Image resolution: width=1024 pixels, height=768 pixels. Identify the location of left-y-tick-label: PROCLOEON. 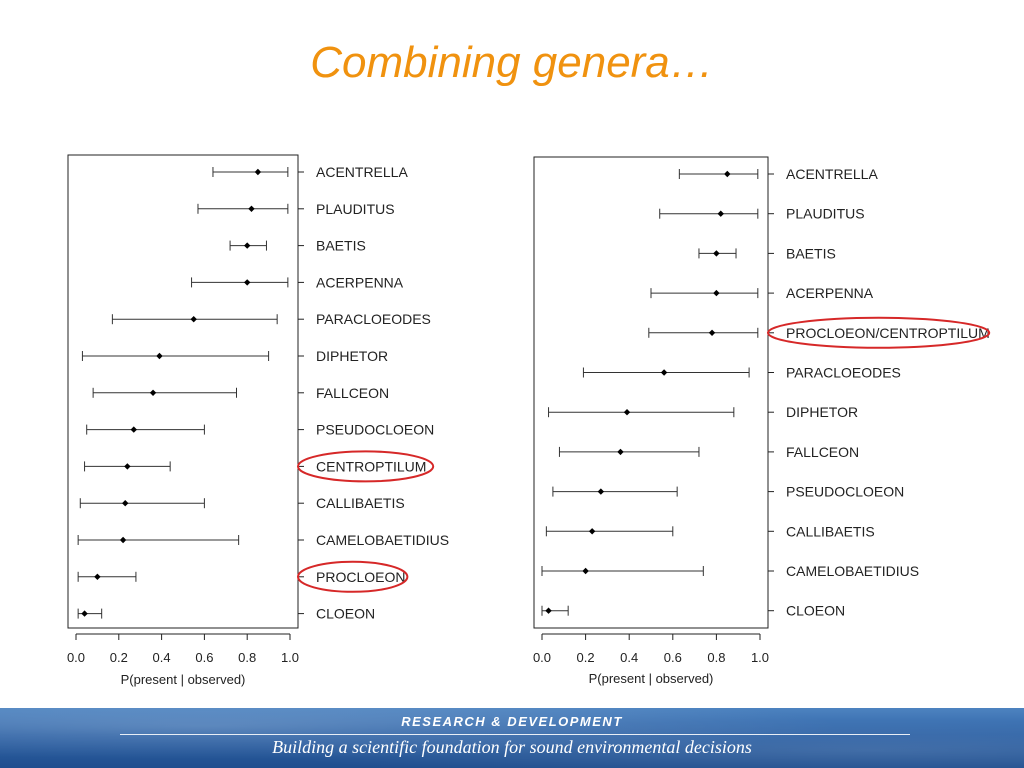
(360, 577).